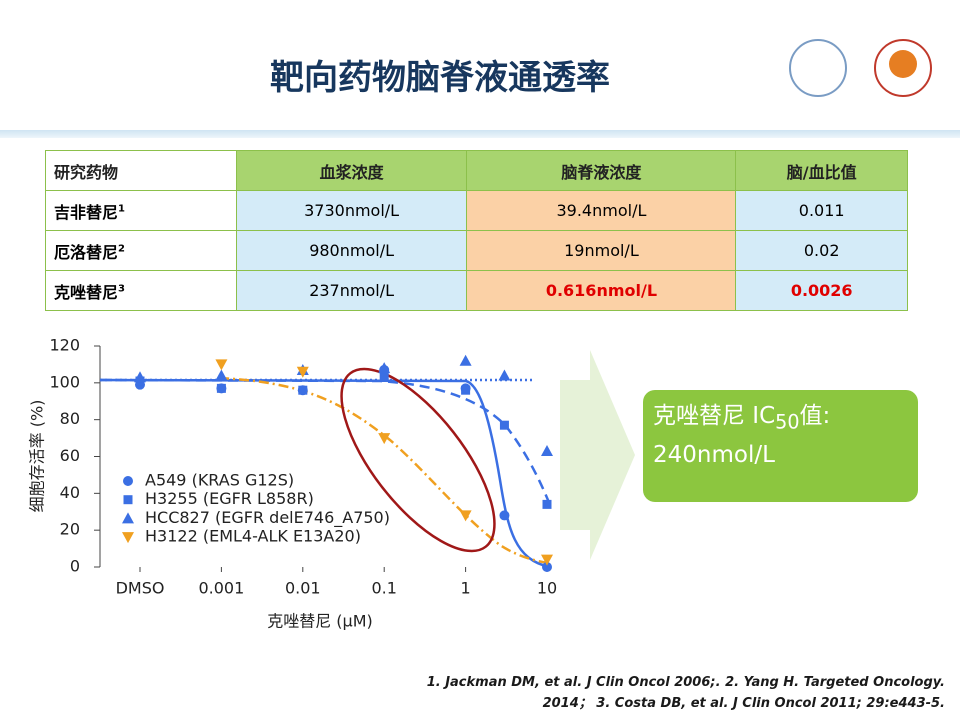 This screenshot has width=960, height=720. I want to click on cell-text: 237nmol/L, so click(351, 290).